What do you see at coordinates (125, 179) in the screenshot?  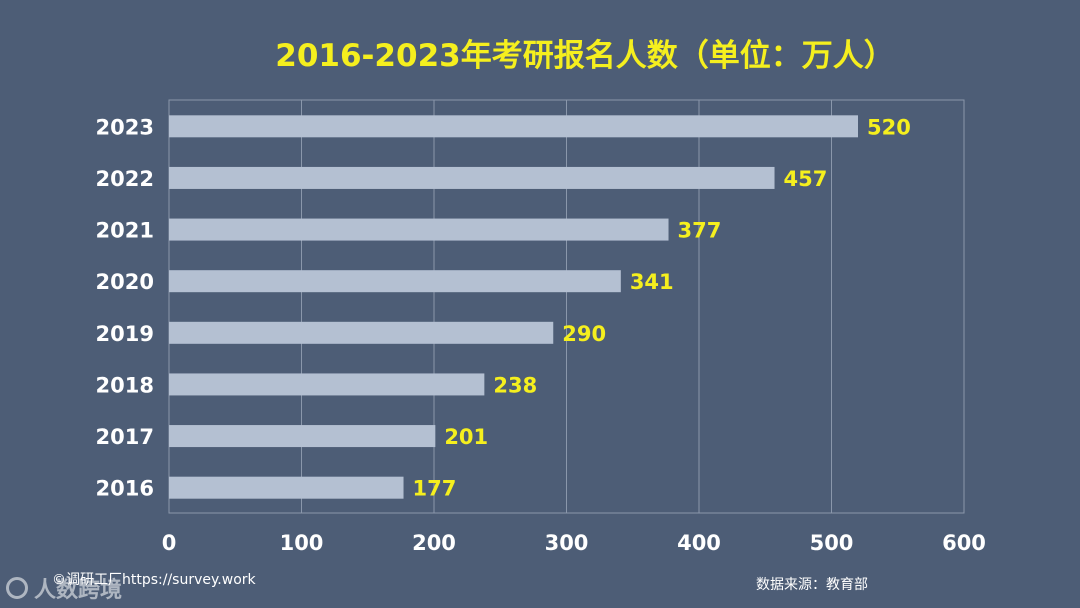 I see `y-tick-label: 2022` at bounding box center [125, 179].